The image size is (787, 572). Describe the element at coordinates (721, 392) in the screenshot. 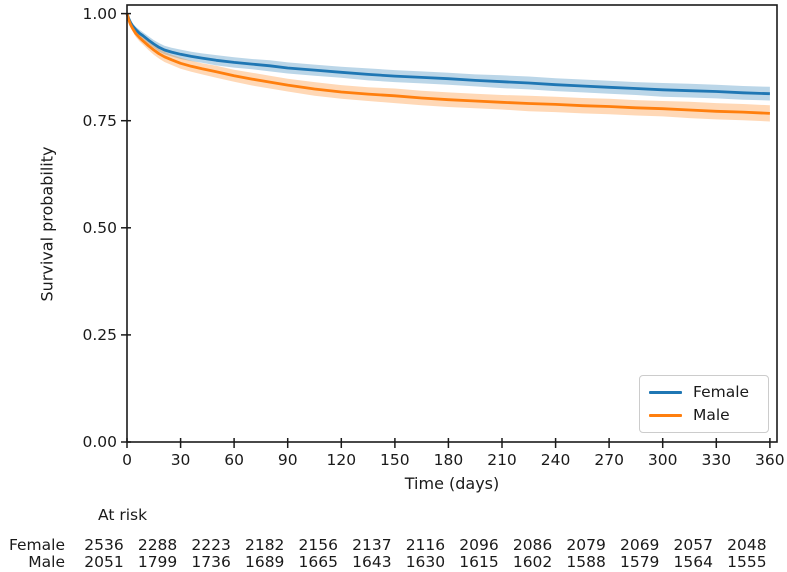

I see `legend-label-female: Female` at that location.